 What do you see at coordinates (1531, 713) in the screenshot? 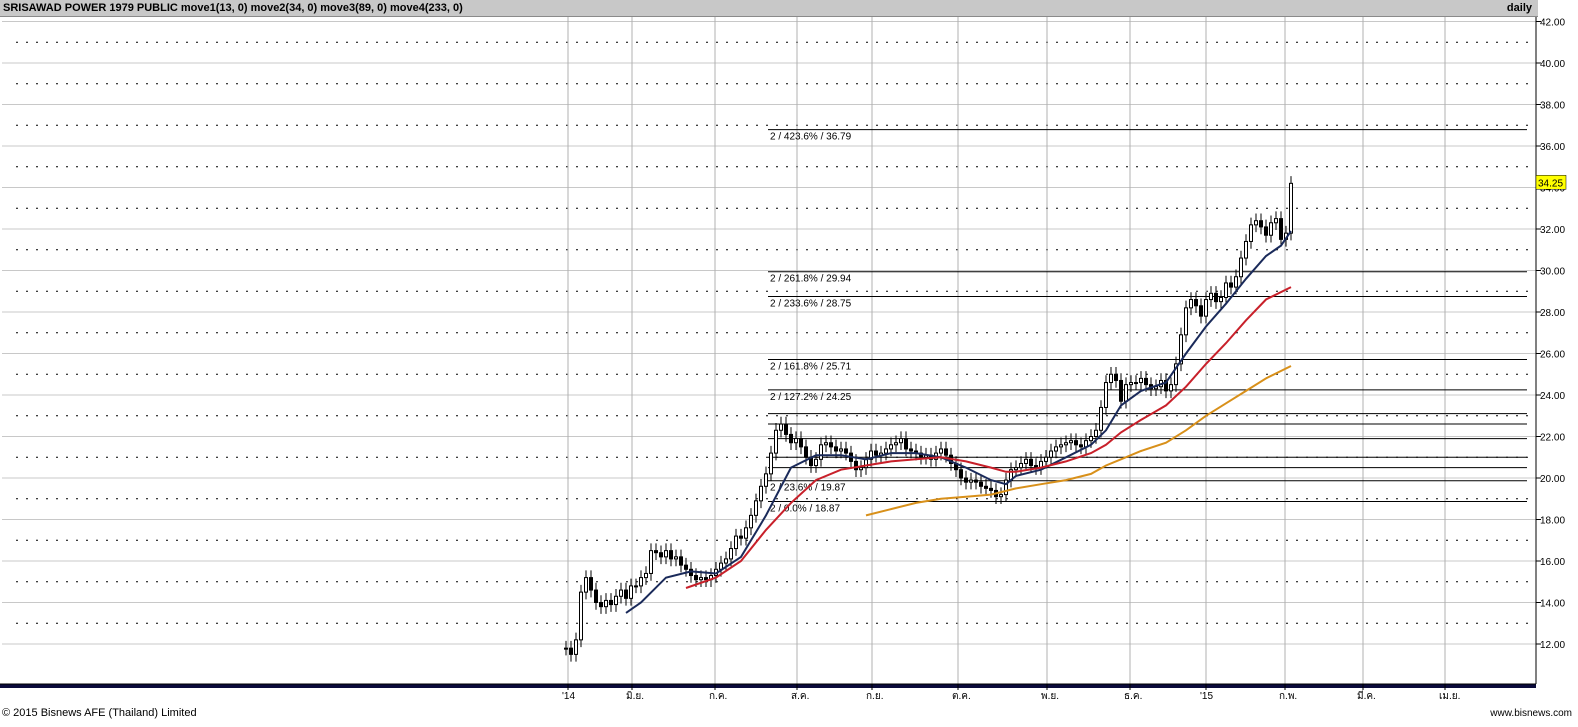
I see `website-link: www.bisnews.com` at bounding box center [1531, 713].